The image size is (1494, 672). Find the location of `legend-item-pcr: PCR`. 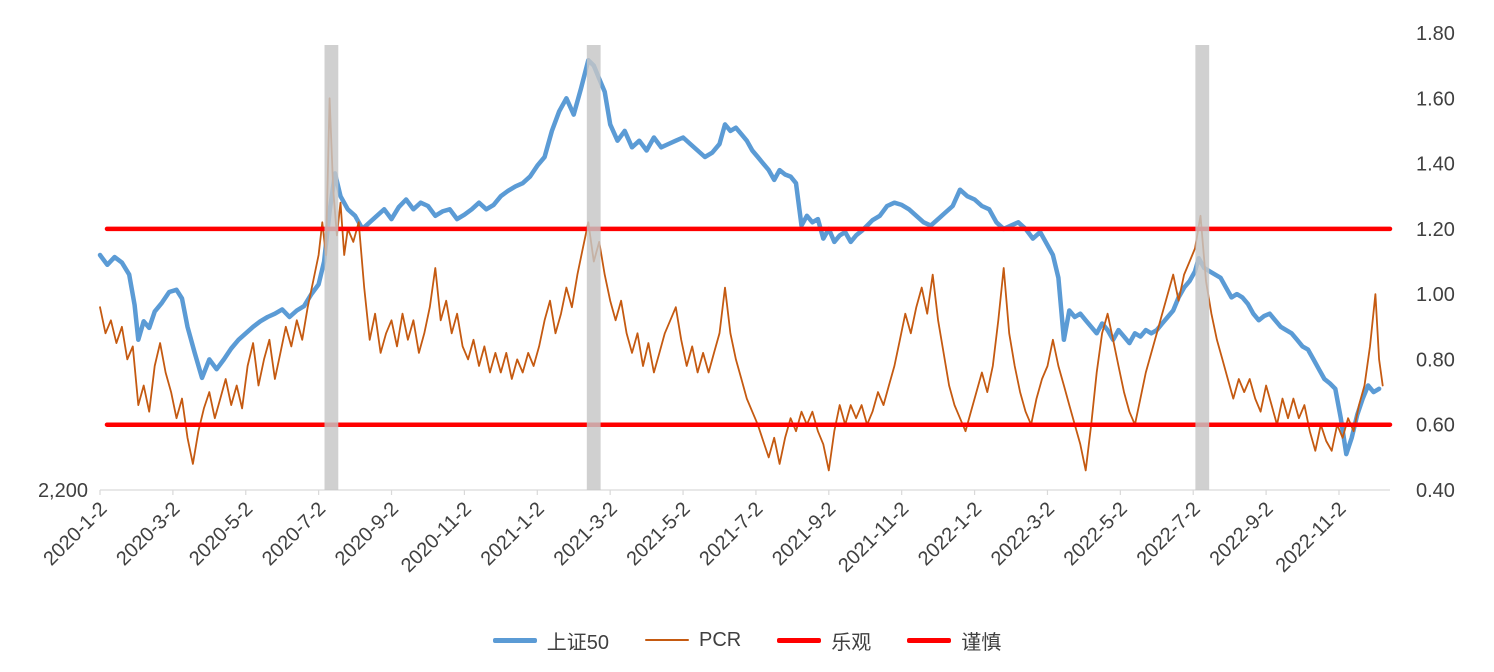

legend-item-pcr: PCR is located at coordinates (693, 640).